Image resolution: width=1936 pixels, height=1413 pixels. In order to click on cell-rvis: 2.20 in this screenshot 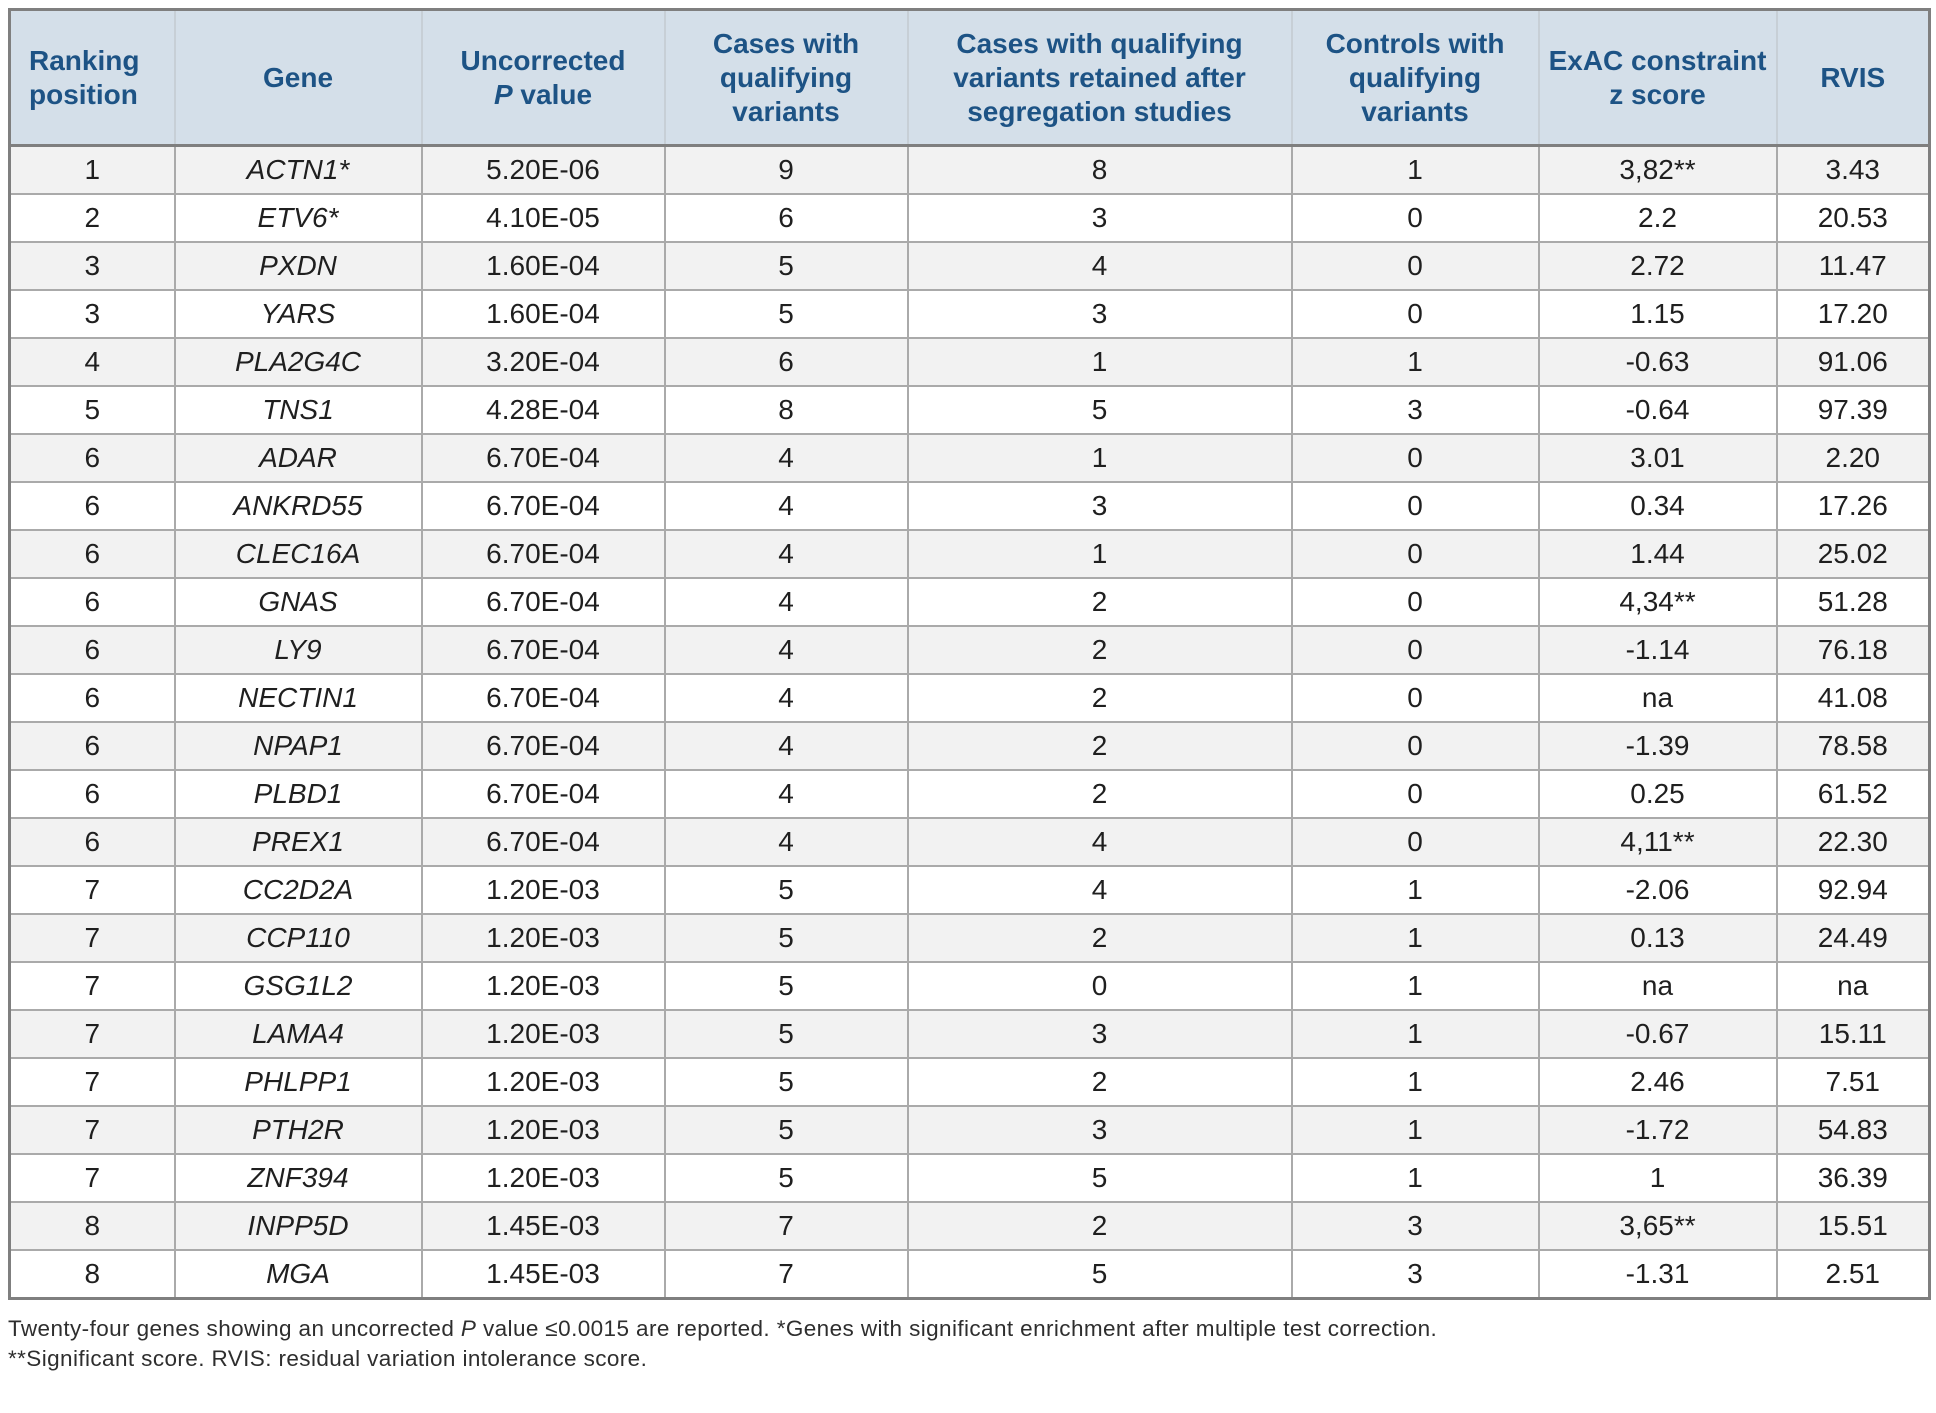, I will do `click(1853, 458)`.